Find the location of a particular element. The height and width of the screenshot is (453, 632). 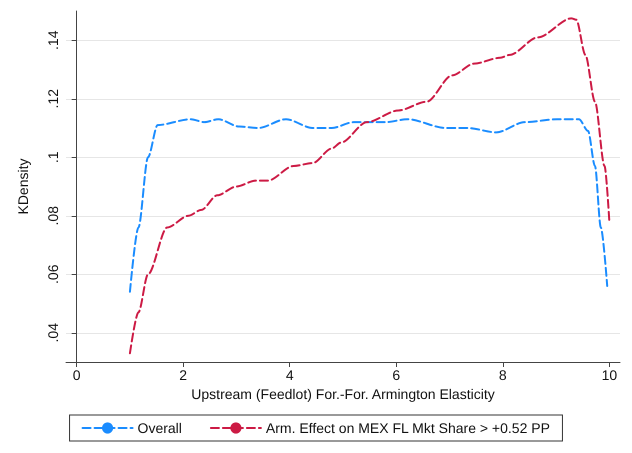

y-tick-label: .12 is located at coordinates (53, 98).